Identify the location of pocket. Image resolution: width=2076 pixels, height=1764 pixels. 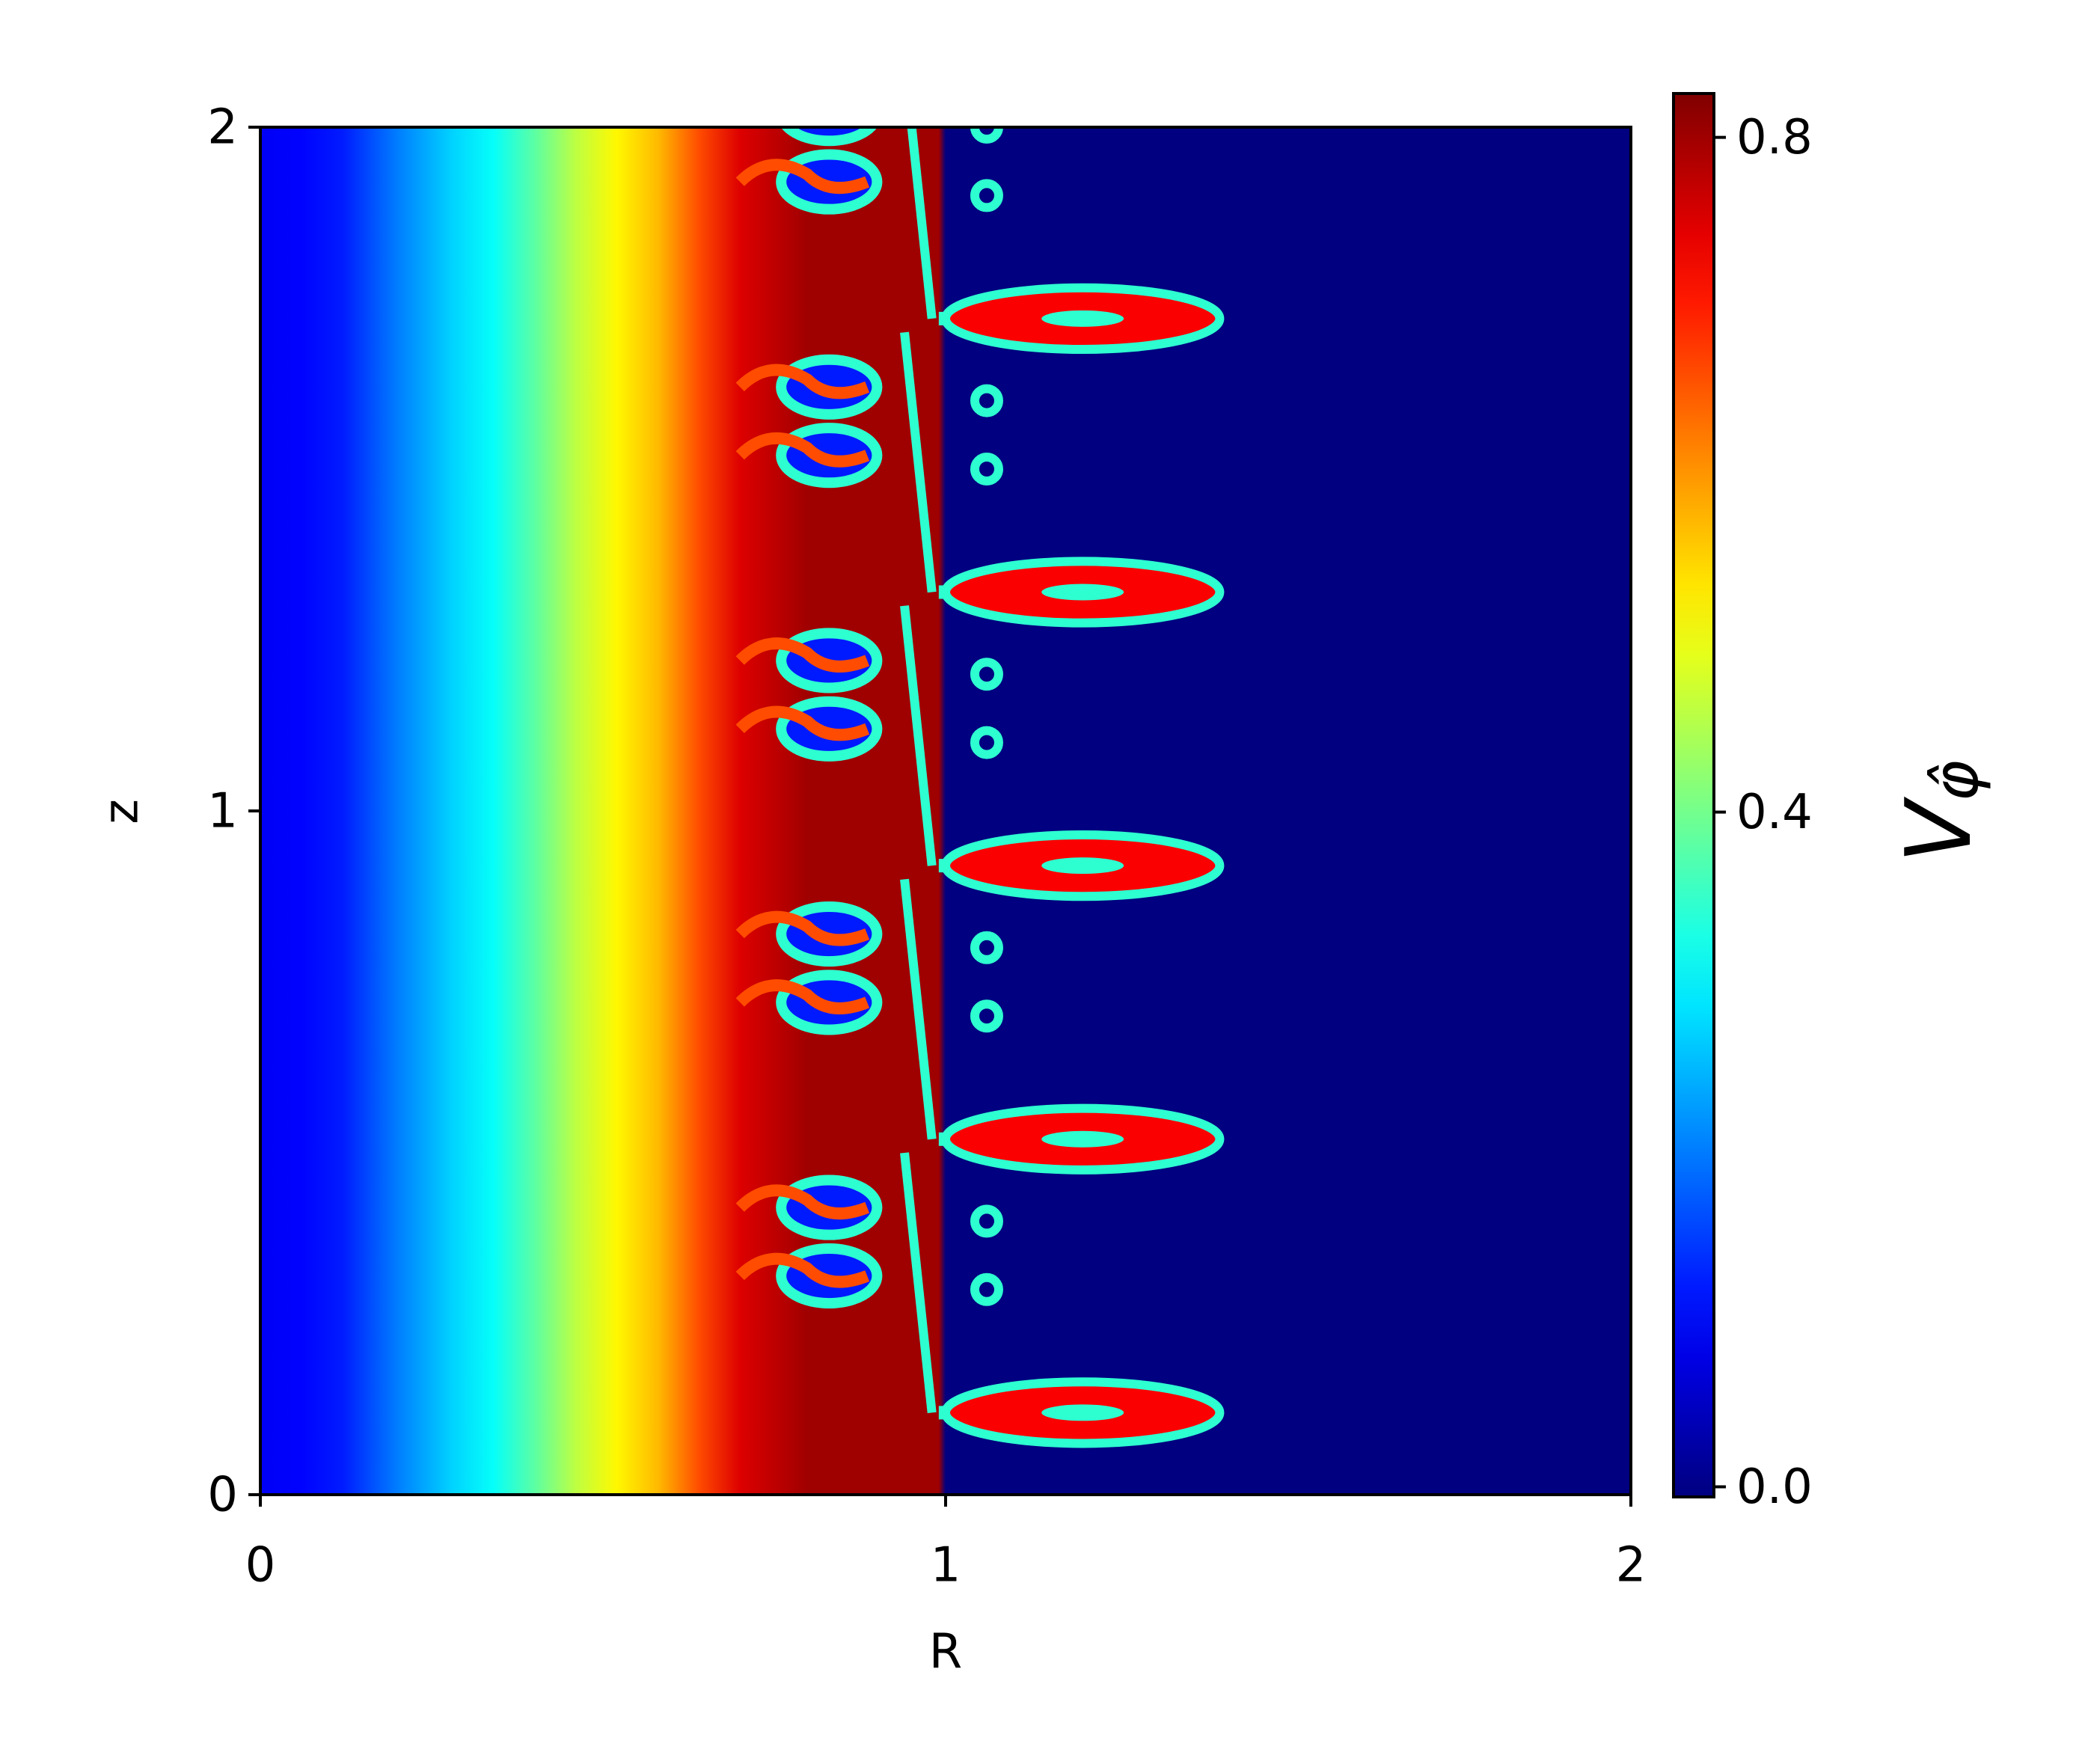
(829, 137).